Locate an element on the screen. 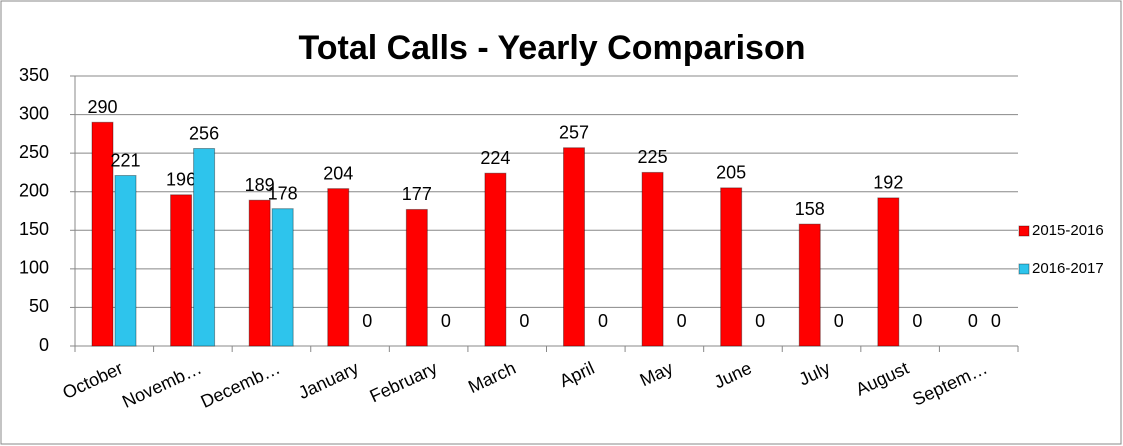 The height and width of the screenshot is (446, 1123). value-label: 177 is located at coordinates (417, 194).